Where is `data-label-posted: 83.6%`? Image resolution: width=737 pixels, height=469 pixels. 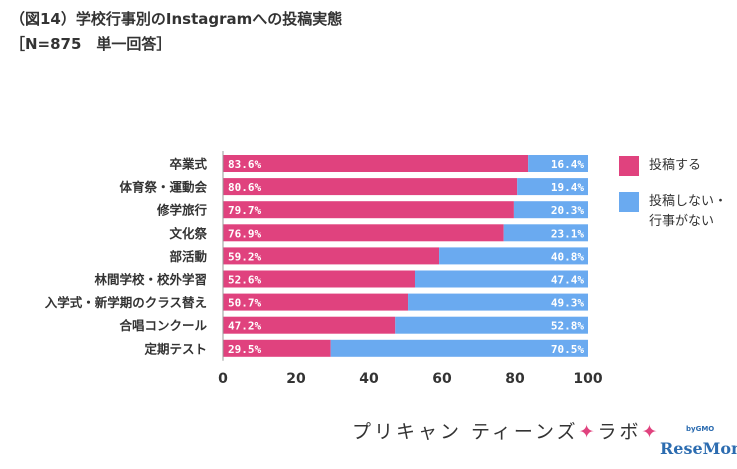
data-label-posted: 83.6% is located at coordinates (244, 164).